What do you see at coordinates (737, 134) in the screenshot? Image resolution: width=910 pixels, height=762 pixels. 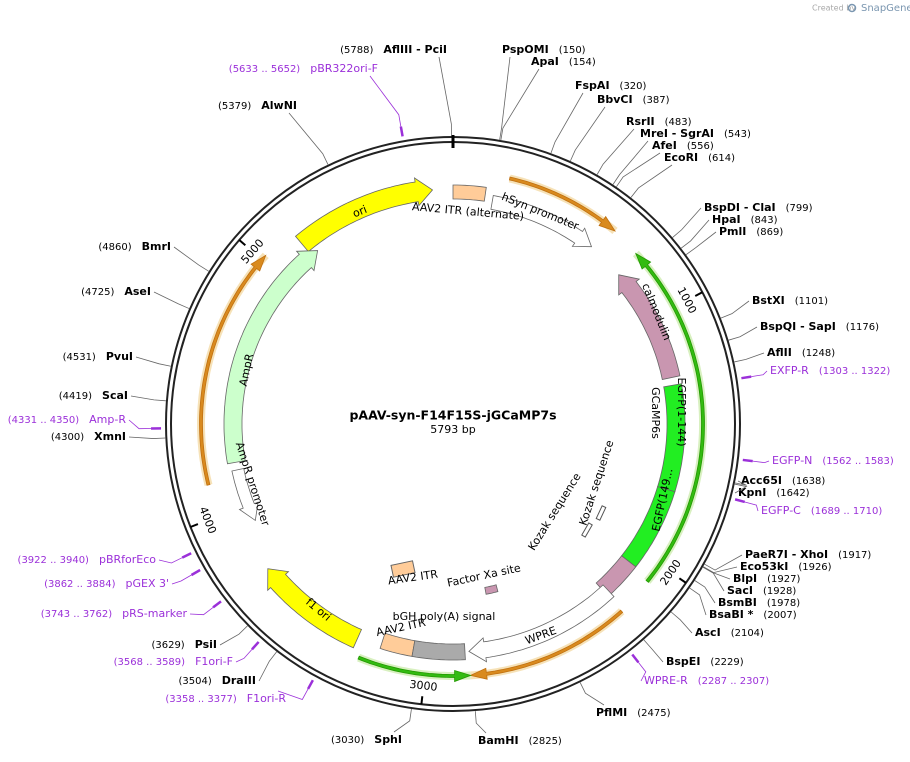 I see `site-position: (543)` at bounding box center [737, 134].